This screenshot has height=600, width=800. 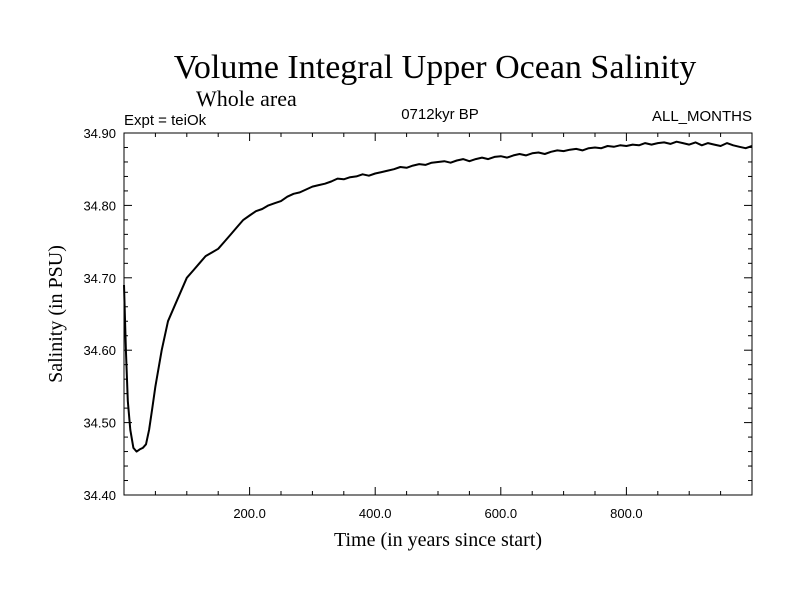 What do you see at coordinates (99, 278) in the screenshot?
I see `y-tick-label: 34.70` at bounding box center [99, 278].